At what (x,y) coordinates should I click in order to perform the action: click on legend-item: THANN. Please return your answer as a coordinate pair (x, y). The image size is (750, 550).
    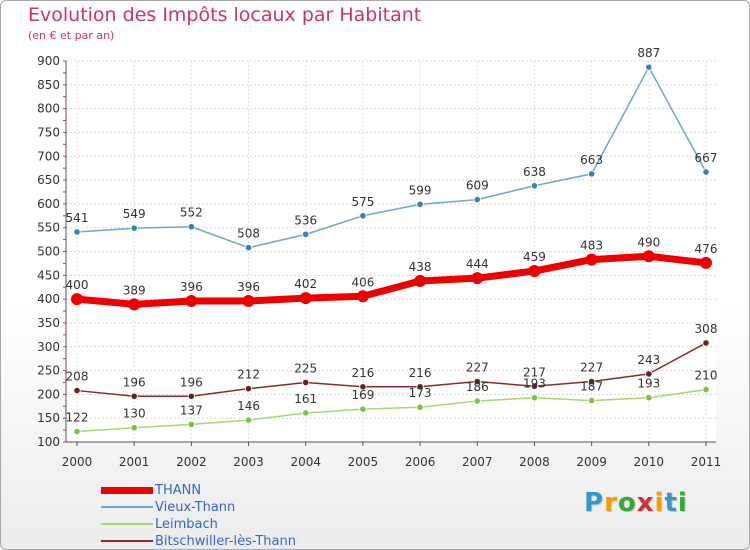
    Looking at the image, I should click on (231, 490).